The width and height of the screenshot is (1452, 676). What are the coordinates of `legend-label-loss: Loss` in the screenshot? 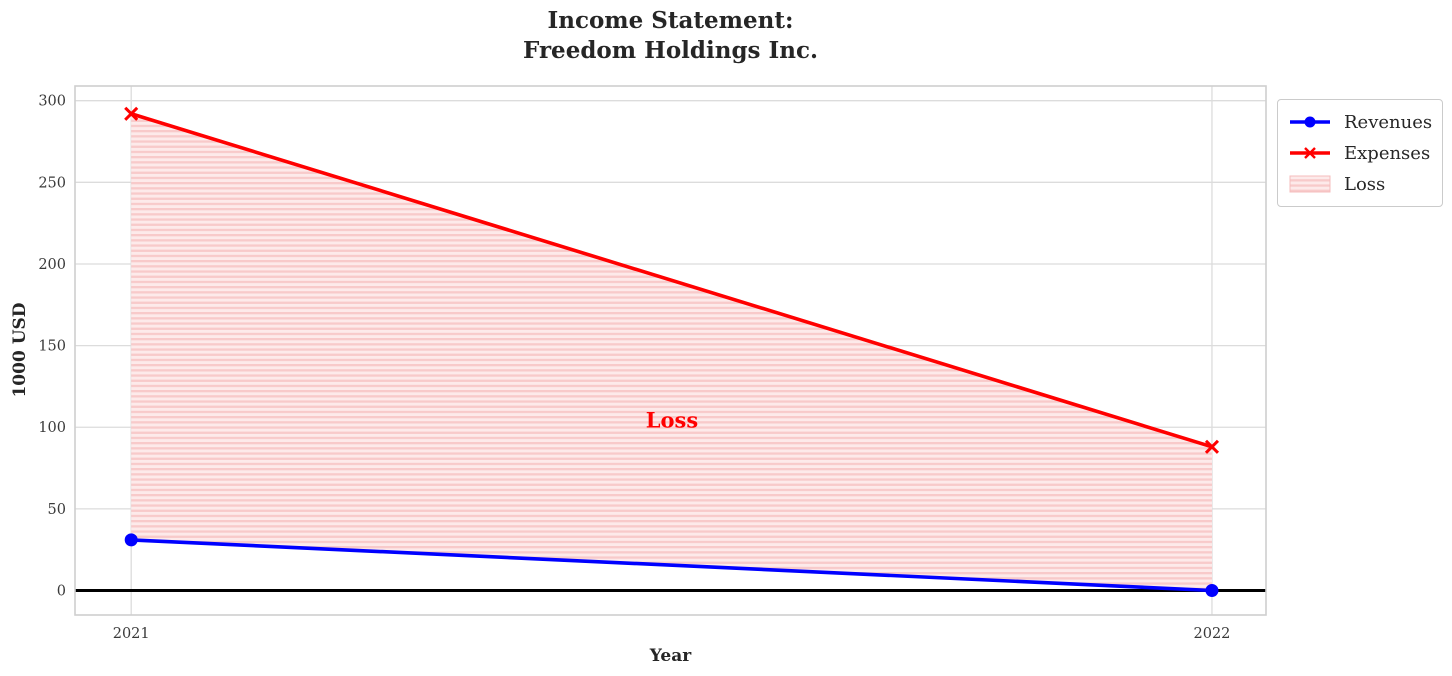 It's located at (1365, 184).